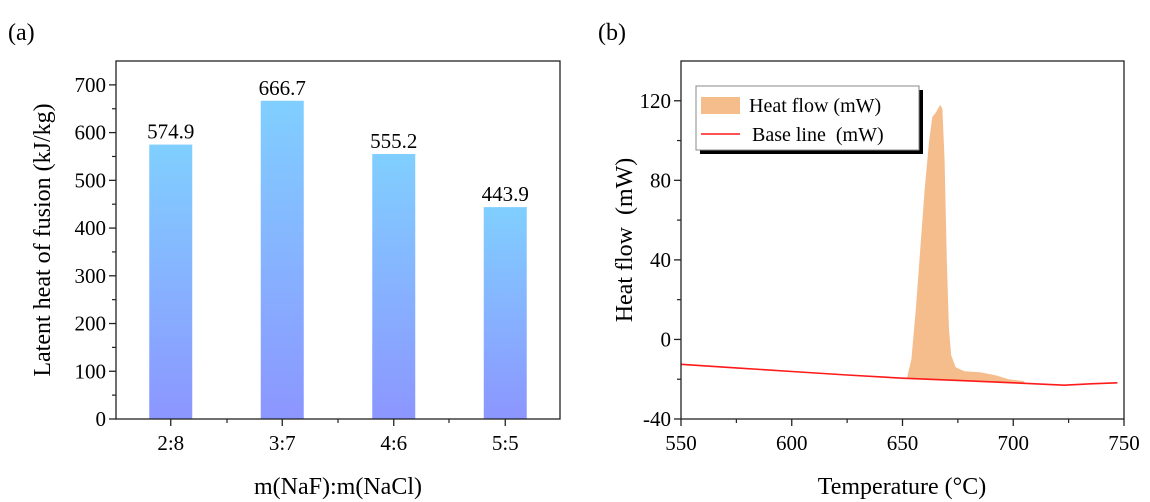  What do you see at coordinates (282, 443) in the screenshot?
I see `x-tick-label: 3:7` at bounding box center [282, 443].